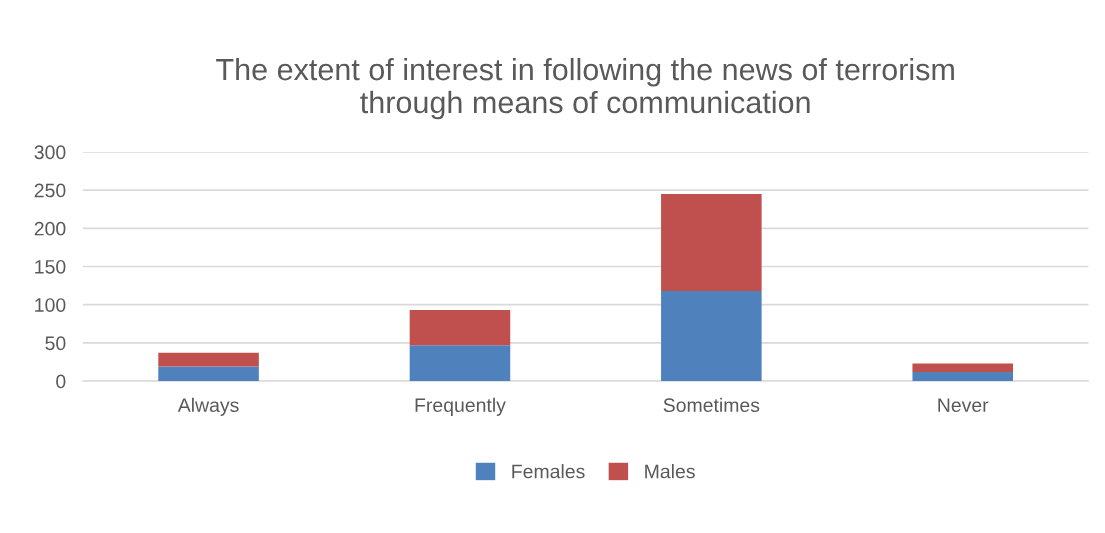  What do you see at coordinates (50, 228) in the screenshot?
I see `y-tick-label: 200` at bounding box center [50, 228].